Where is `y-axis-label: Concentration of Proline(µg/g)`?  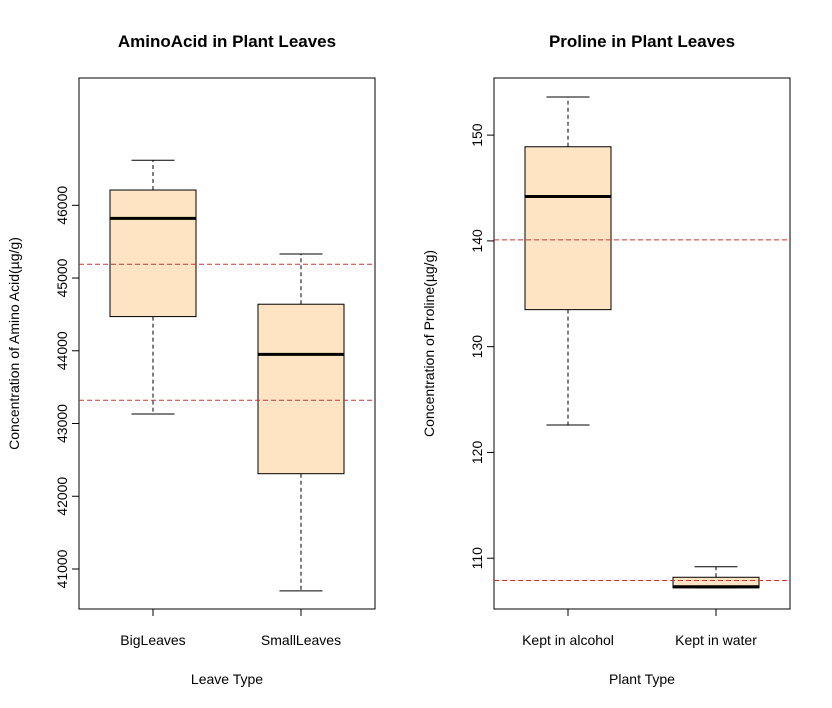 y-axis-label: Concentration of Proline(µg/g) is located at coordinates (429, 343).